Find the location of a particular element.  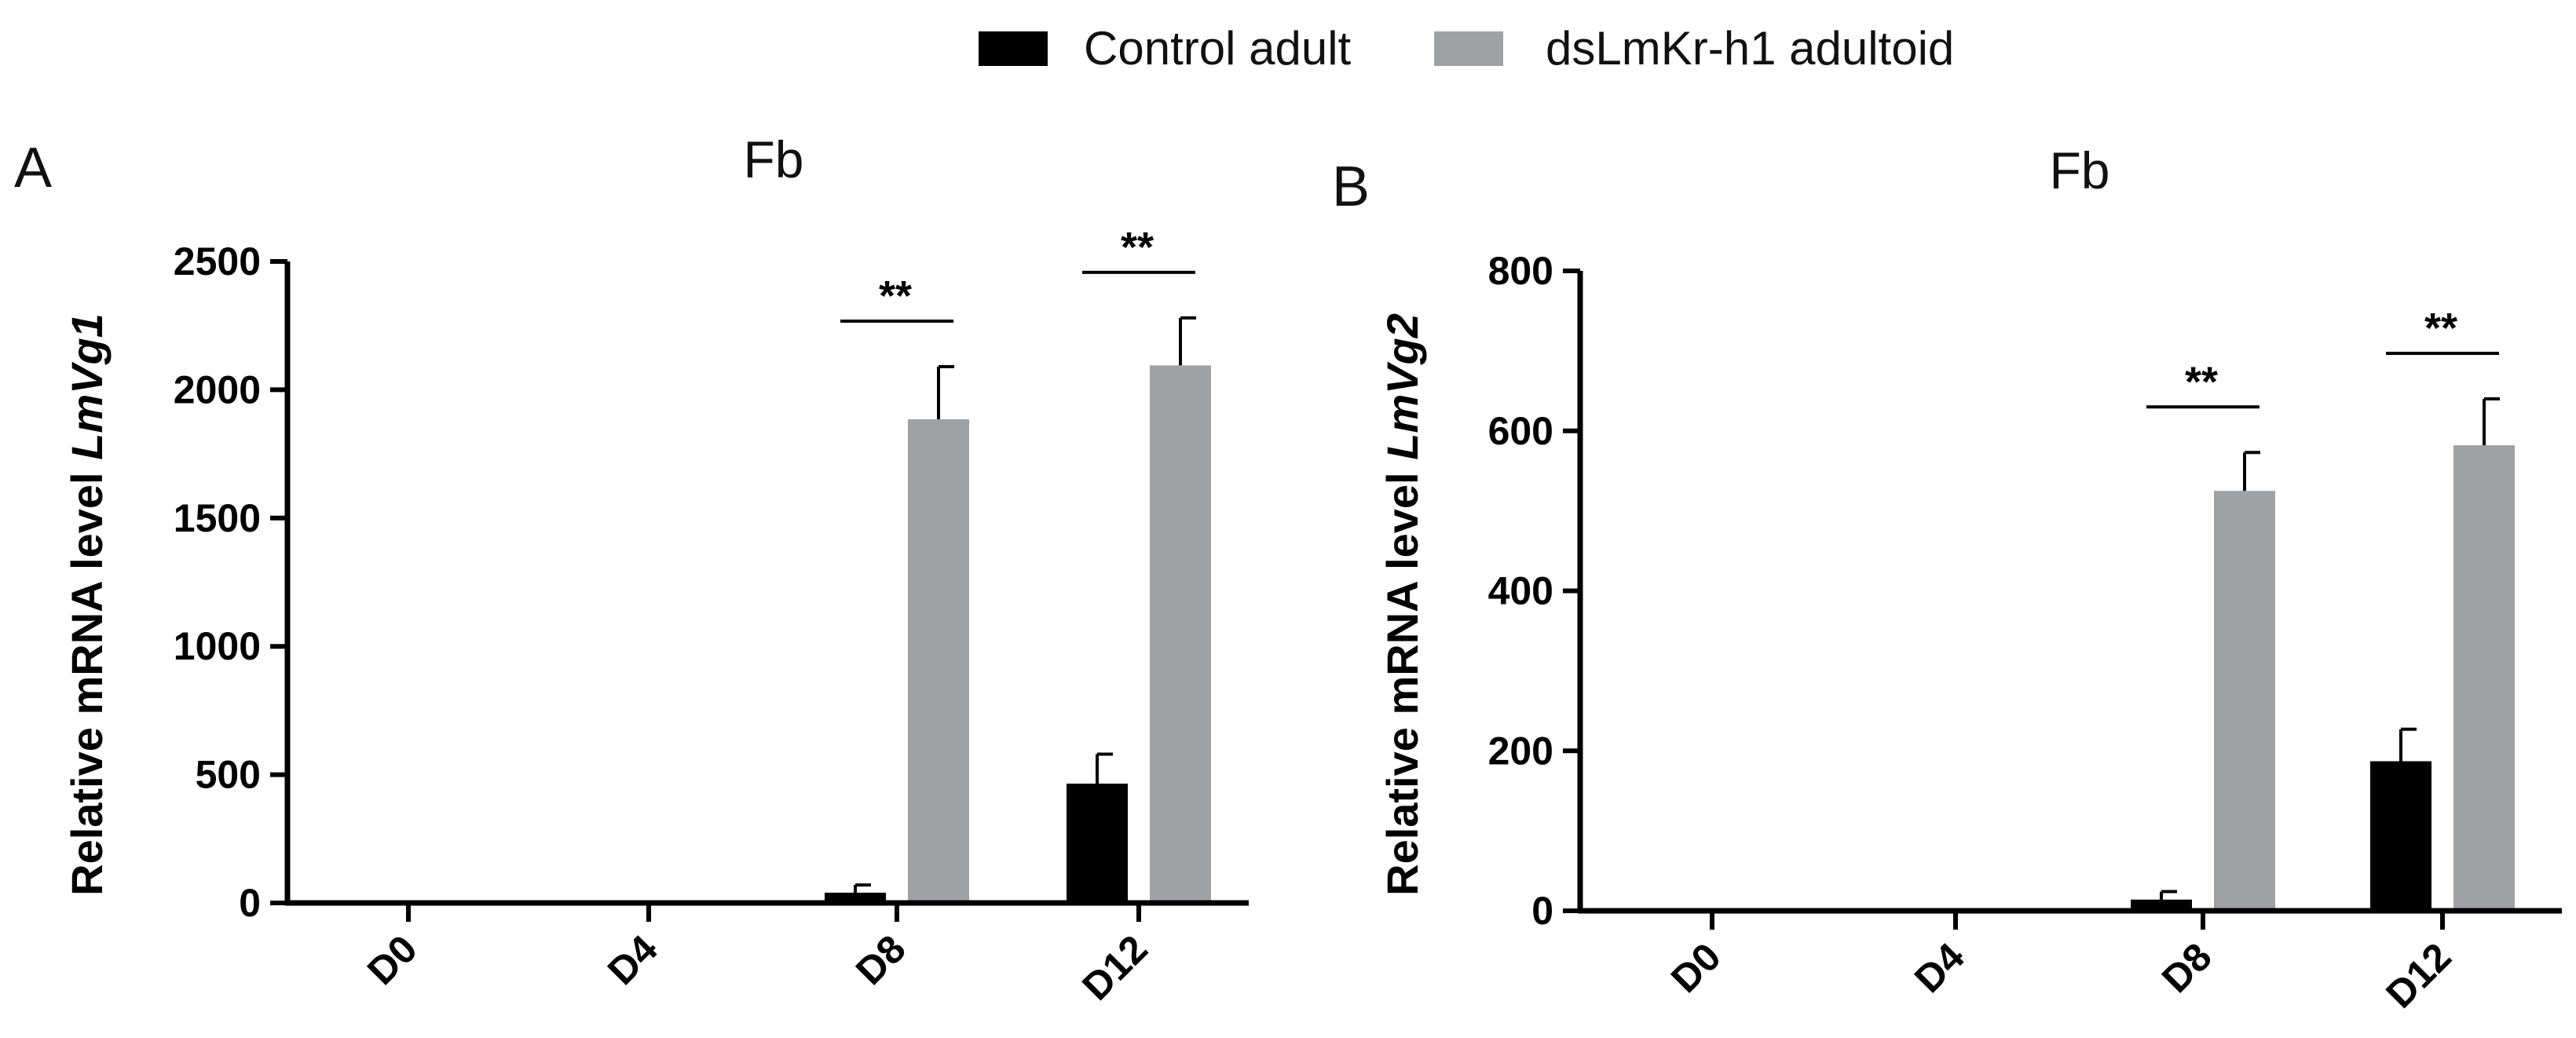

panel-a-ytick-label-5: 2500 is located at coordinates (217, 261).